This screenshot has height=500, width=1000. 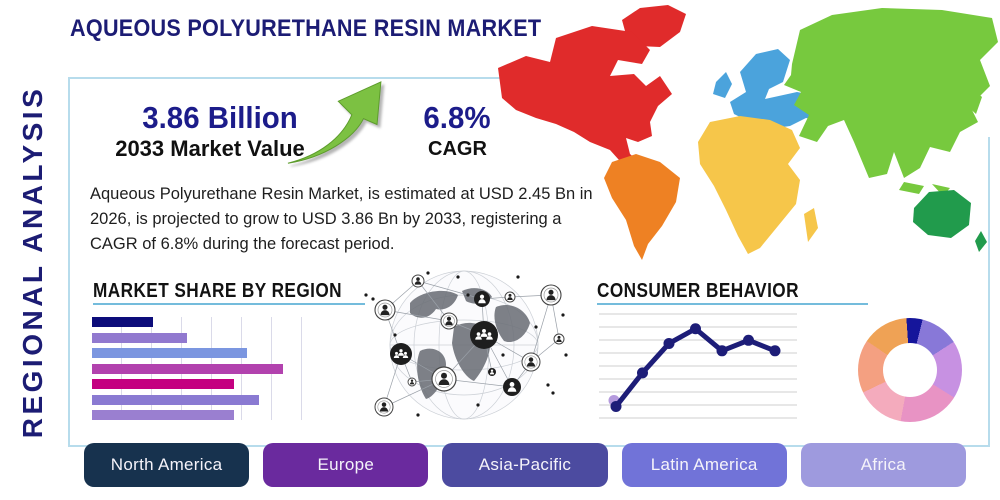 I want to click on page-title: AQUEOUS POLYURETHANE RESIN MARKET, so click(x=306, y=28).